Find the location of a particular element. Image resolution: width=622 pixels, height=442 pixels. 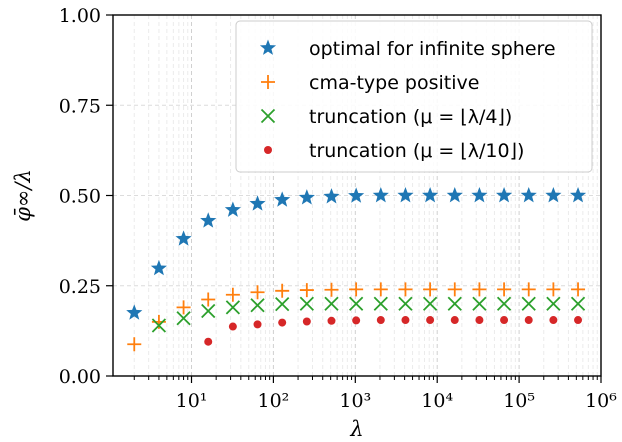

x-tick-label: 10³ is located at coordinates (355, 401).